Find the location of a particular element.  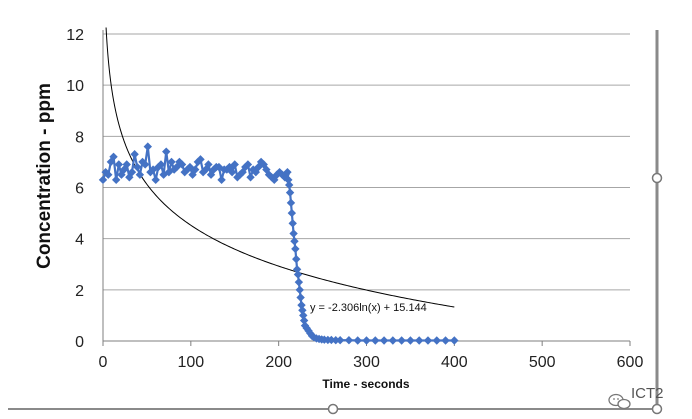

x-tick-label-500: 500 is located at coordinates (542, 362).